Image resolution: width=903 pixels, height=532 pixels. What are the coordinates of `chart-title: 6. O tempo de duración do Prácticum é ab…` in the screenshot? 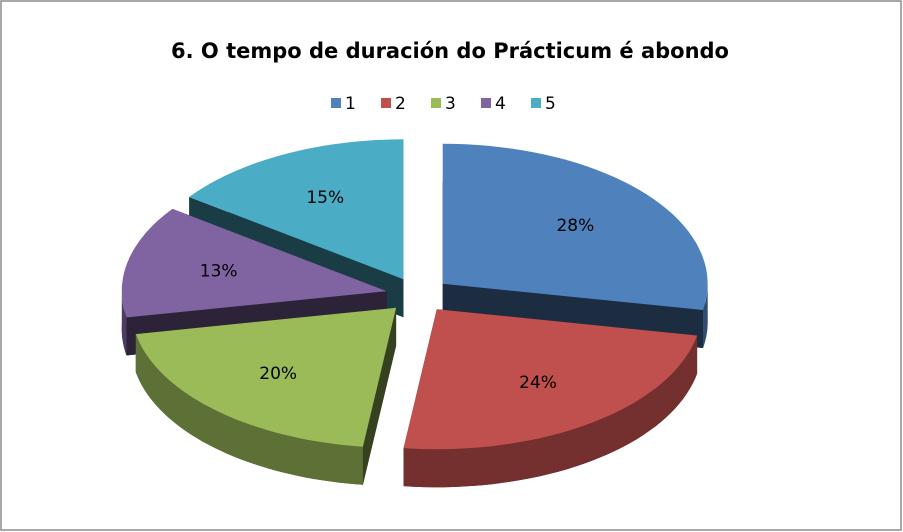 It's located at (450, 51).